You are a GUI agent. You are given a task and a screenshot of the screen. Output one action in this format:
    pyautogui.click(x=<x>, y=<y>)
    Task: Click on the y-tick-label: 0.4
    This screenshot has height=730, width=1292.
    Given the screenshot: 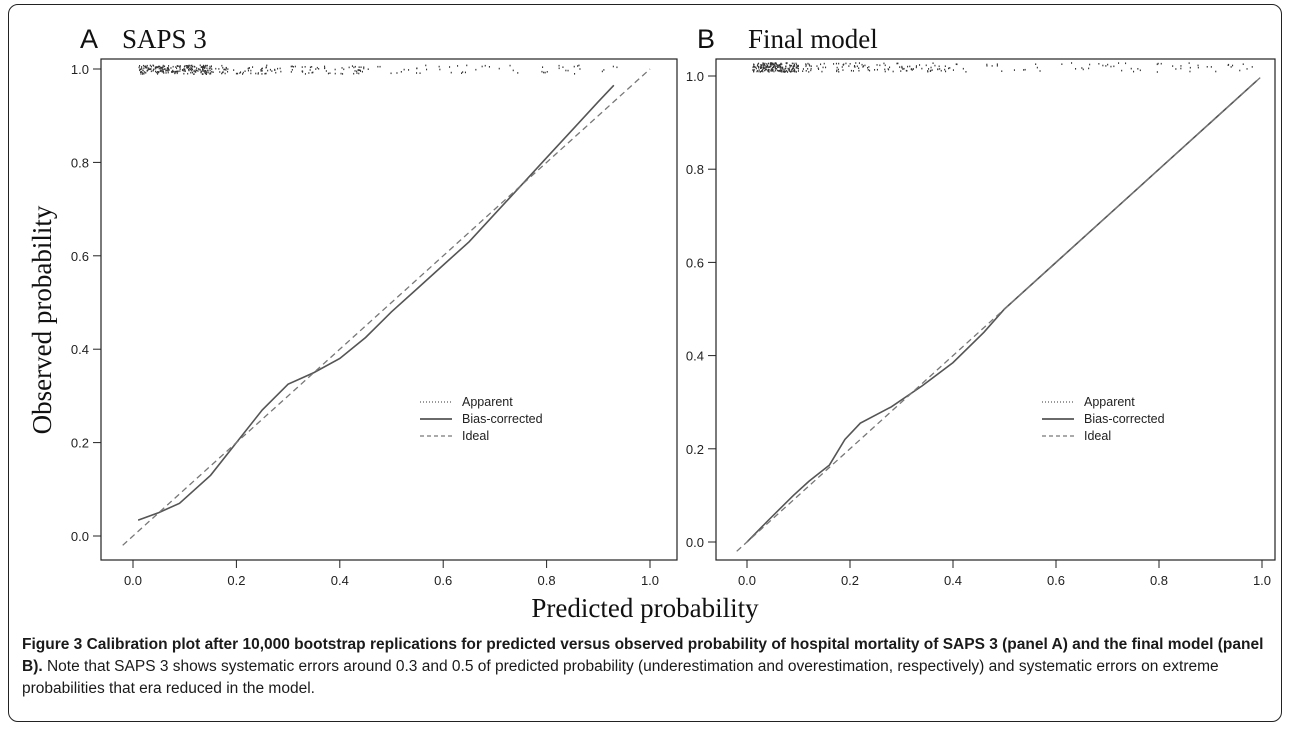 What is the action you would take?
    pyautogui.click(x=80, y=349)
    